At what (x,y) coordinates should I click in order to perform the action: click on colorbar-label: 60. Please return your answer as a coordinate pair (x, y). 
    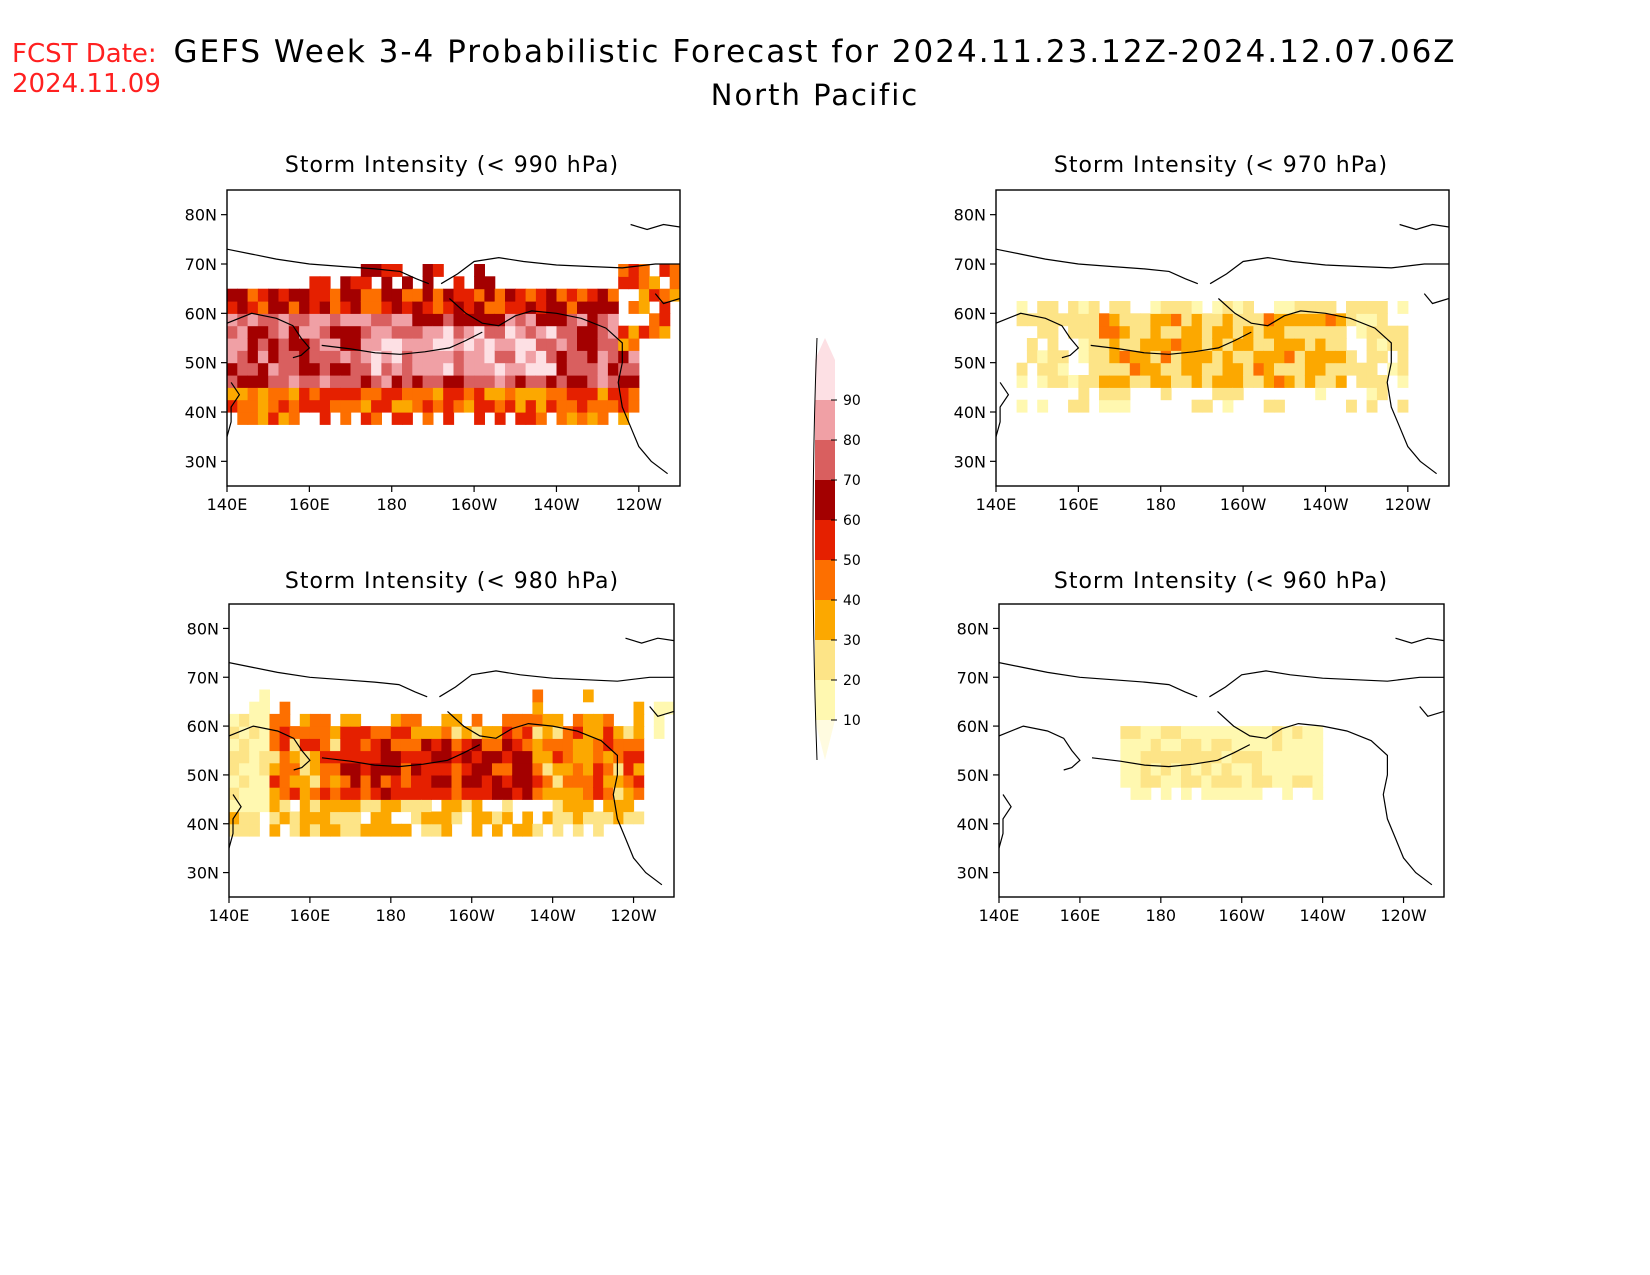
    Looking at the image, I should click on (852, 521).